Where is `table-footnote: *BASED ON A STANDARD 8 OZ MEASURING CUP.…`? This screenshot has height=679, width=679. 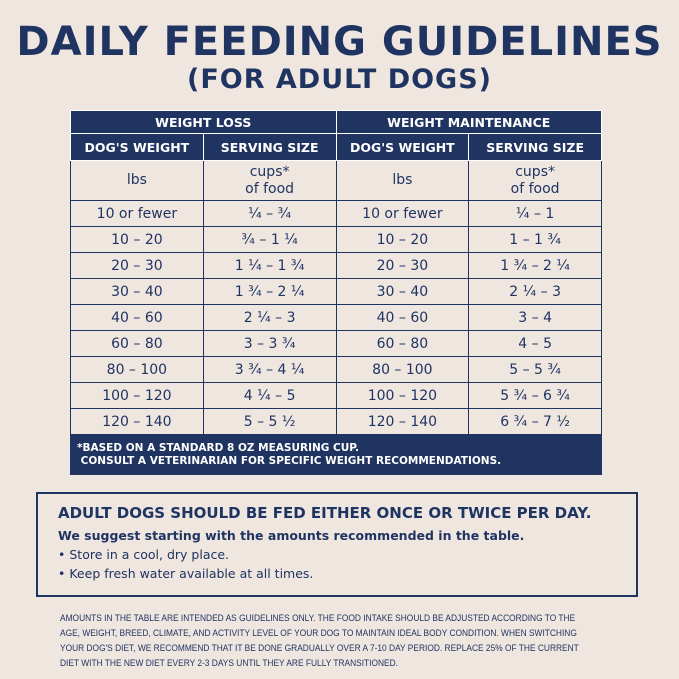
table-footnote: *BASED ON A STANDARD 8 OZ MEASURING CUP.… is located at coordinates (336, 454).